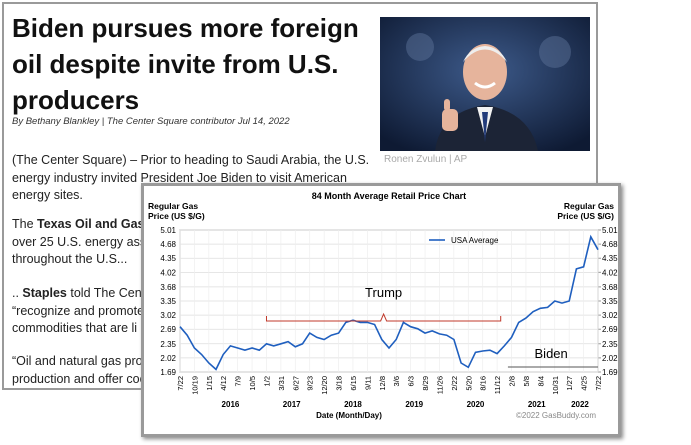  I want to click on chart-title: 84 Month Average Retail Price Chart, so click(389, 196).